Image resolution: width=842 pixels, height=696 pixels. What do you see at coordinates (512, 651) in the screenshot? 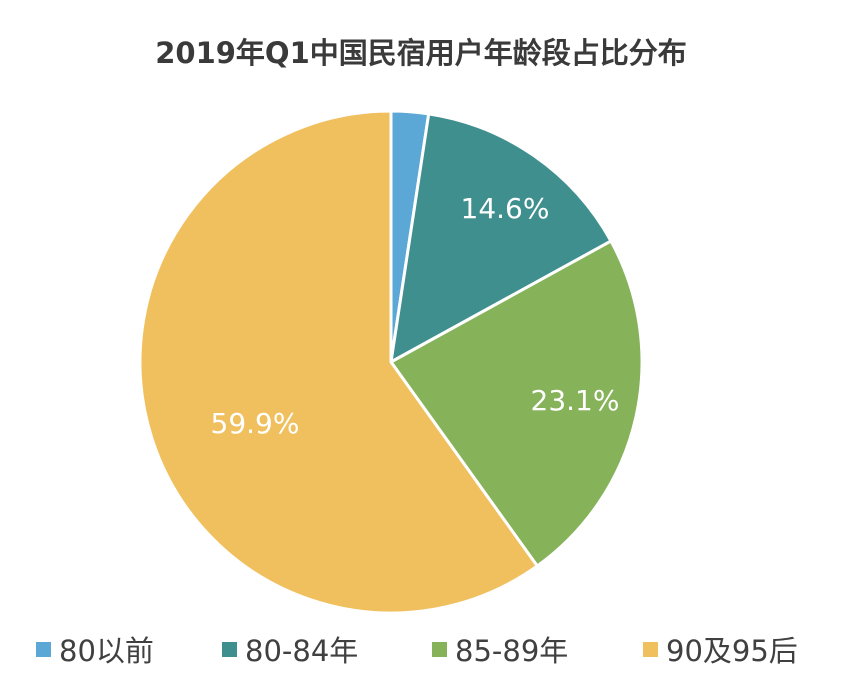
I see `legend-label: 85-89年` at bounding box center [512, 651].